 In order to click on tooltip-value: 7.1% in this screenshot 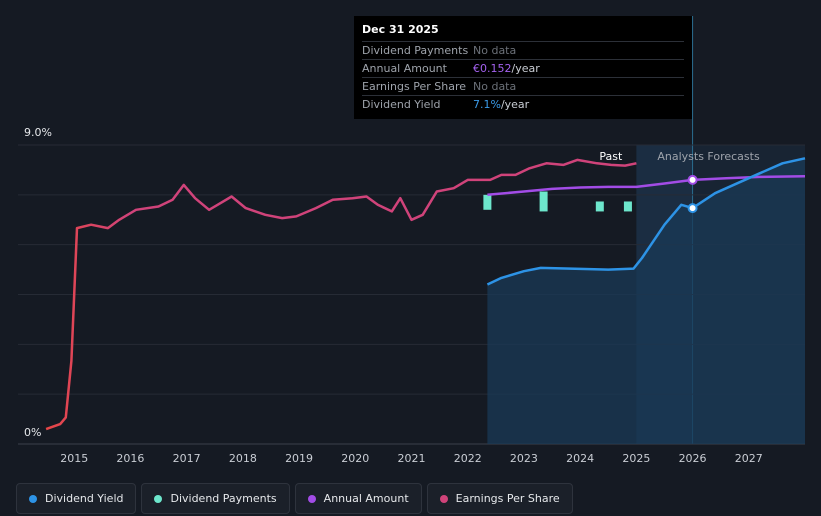, I will do `click(487, 104)`.